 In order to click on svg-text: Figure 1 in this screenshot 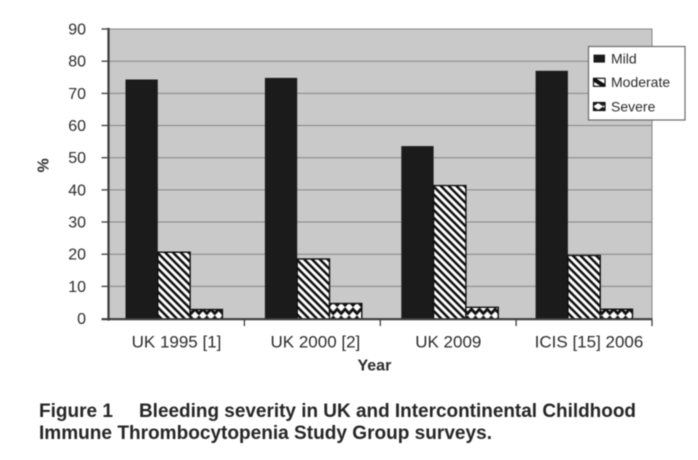, I will do `click(76, 411)`.